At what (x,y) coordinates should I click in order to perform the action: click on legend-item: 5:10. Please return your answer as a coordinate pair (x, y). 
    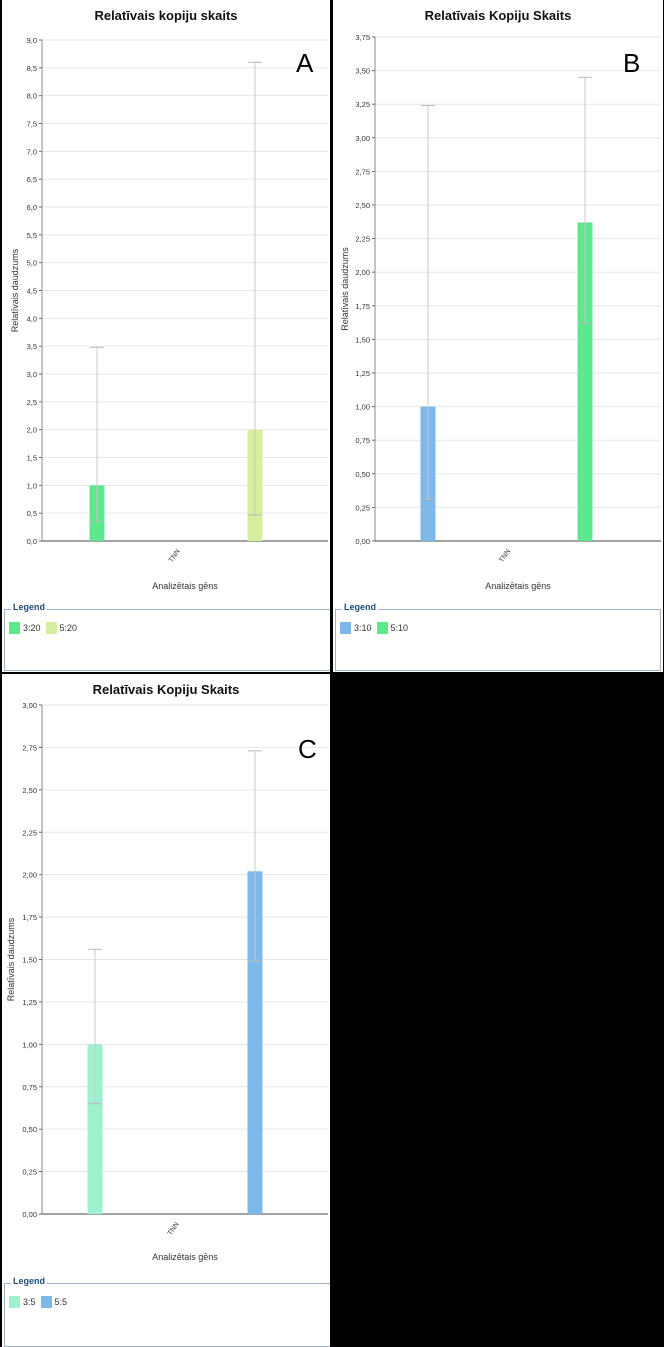
    Looking at the image, I should click on (392, 628).